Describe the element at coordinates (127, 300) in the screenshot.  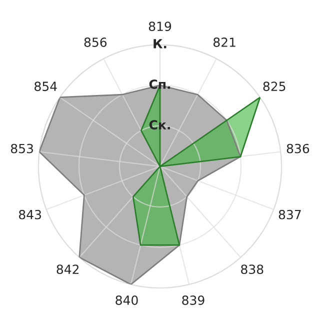
I see `spoke-label: 840` at that location.